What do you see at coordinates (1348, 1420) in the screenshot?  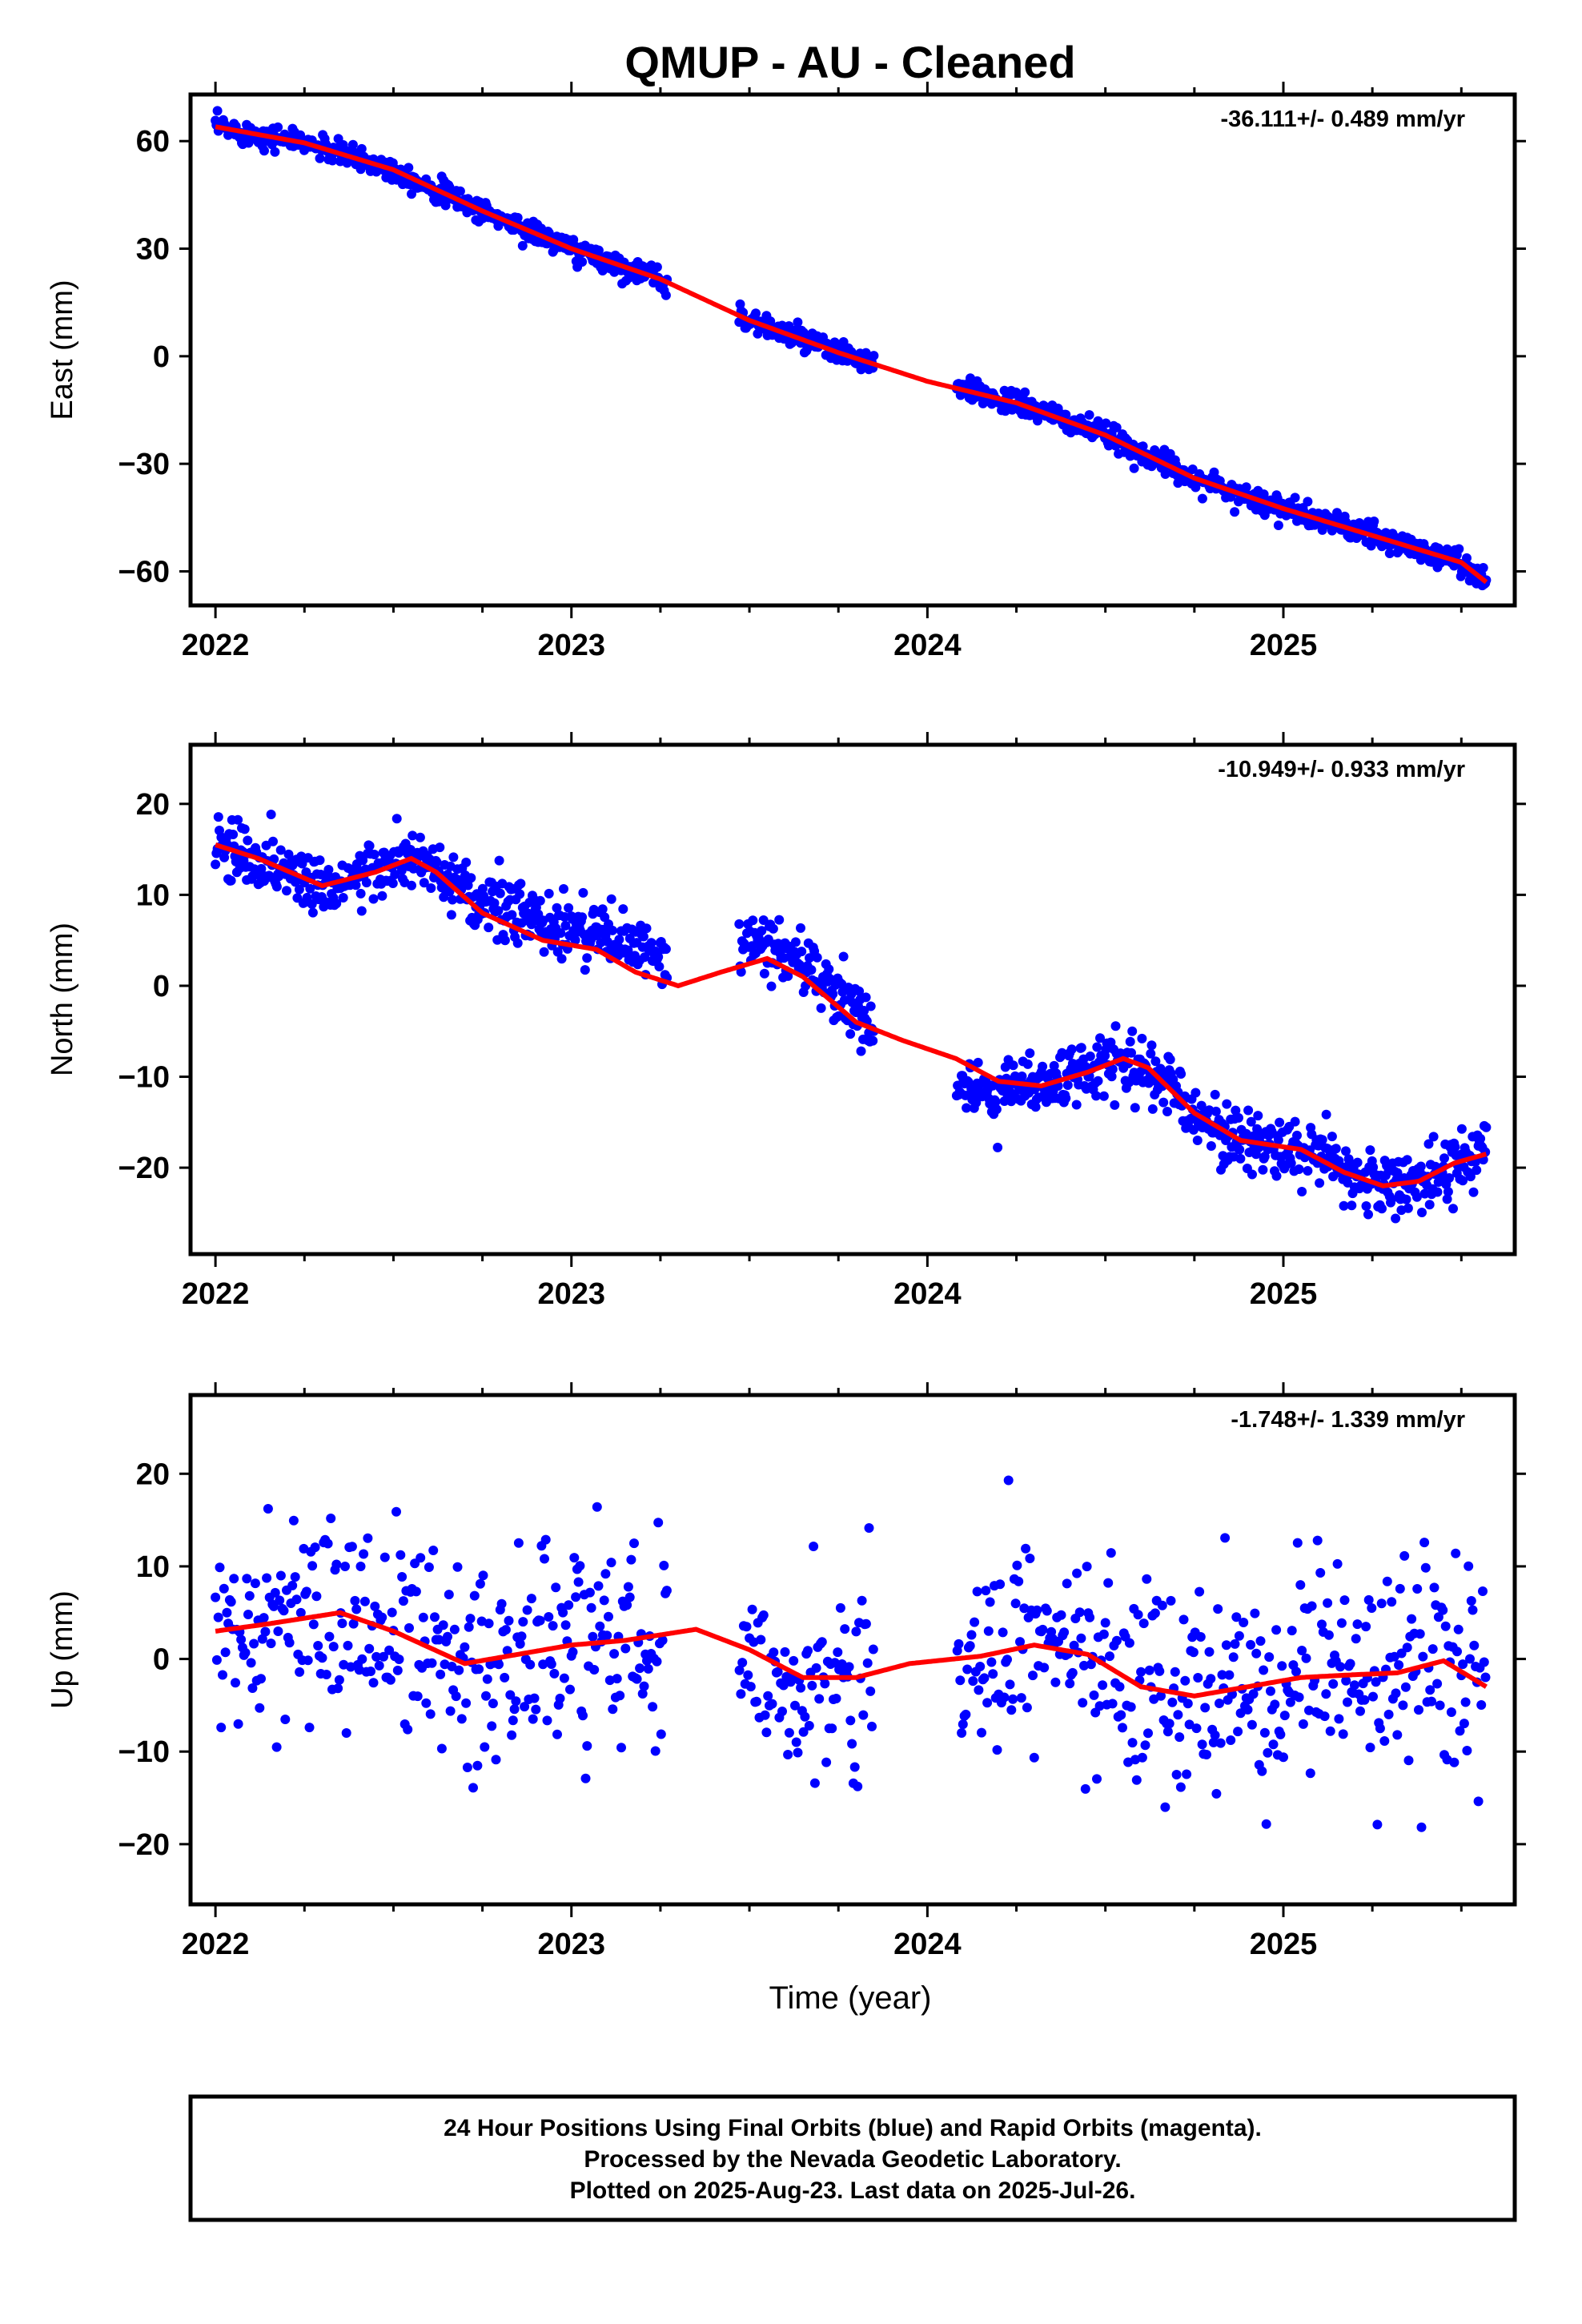 I see `up-rate-label: -1.748+/- 1.339 mm/yr` at bounding box center [1348, 1420].